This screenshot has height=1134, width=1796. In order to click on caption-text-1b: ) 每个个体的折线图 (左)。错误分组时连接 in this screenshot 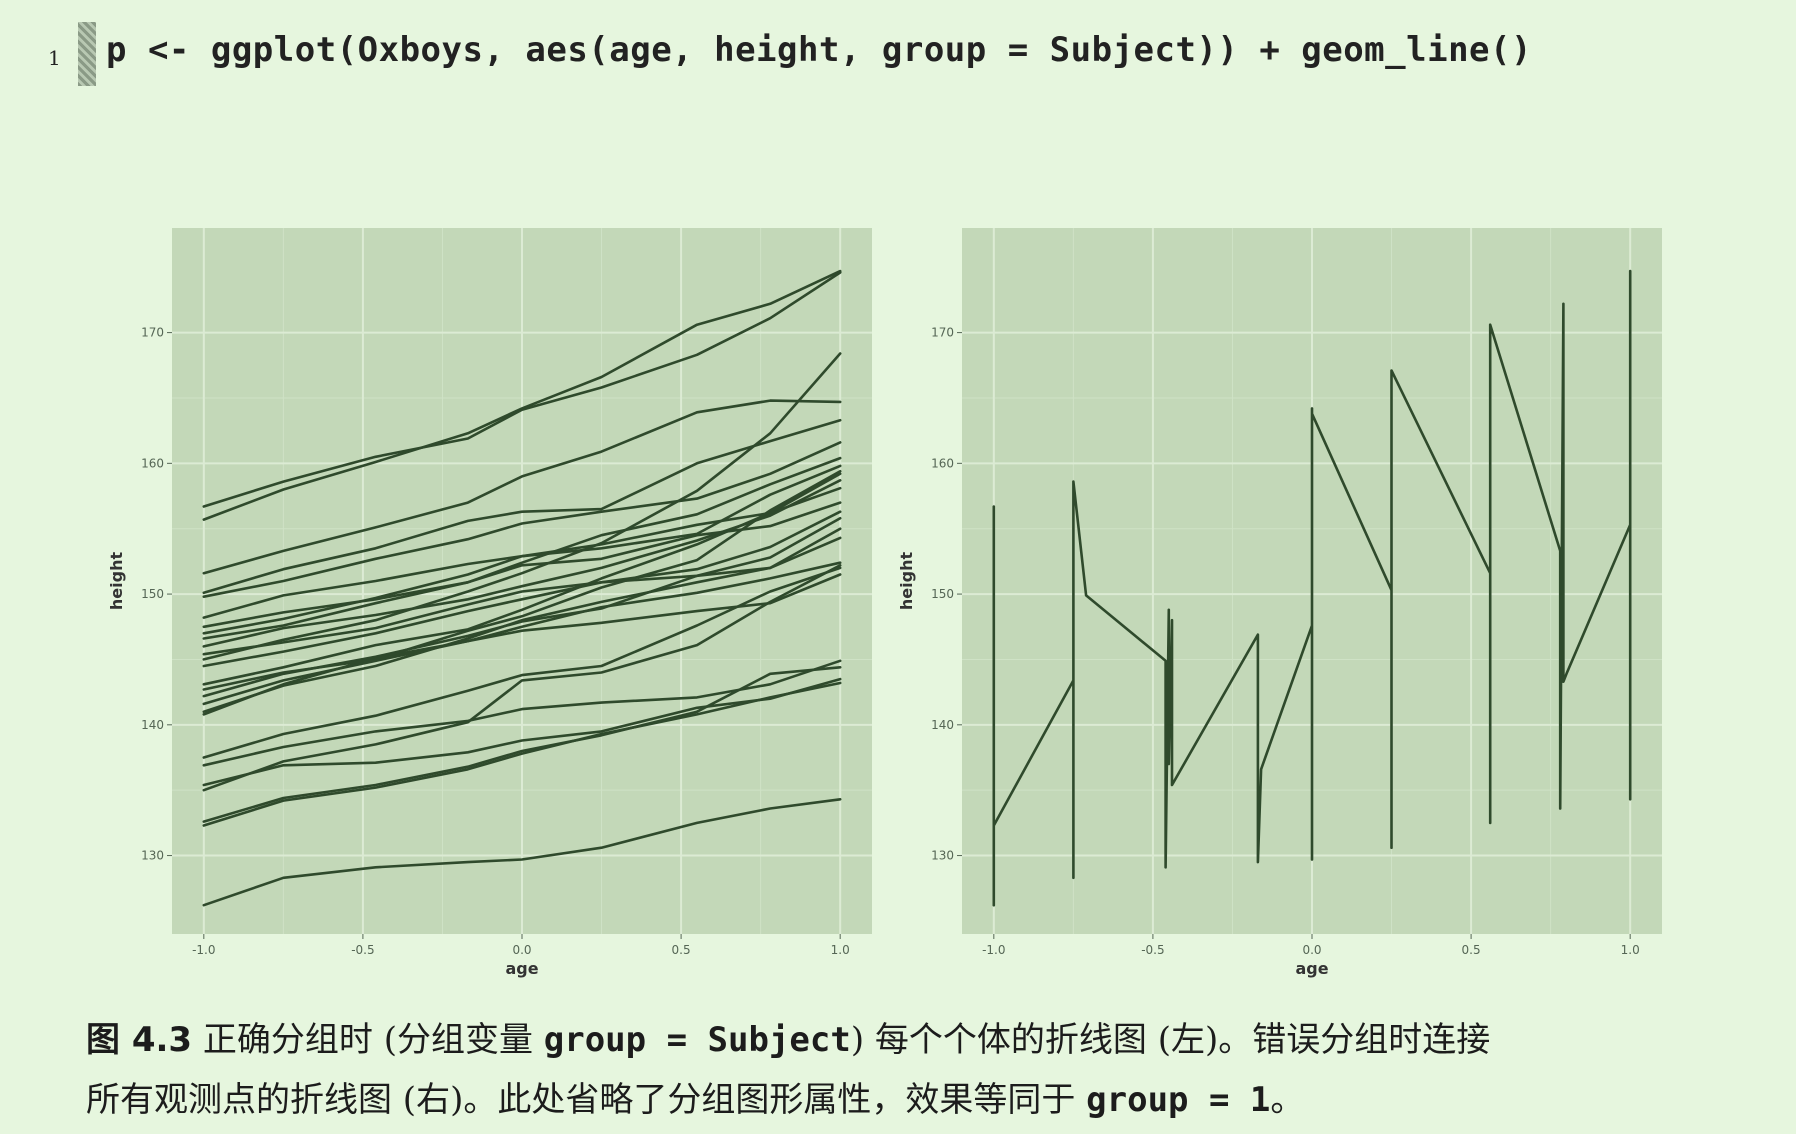, I will do `click(1170, 1040)`.